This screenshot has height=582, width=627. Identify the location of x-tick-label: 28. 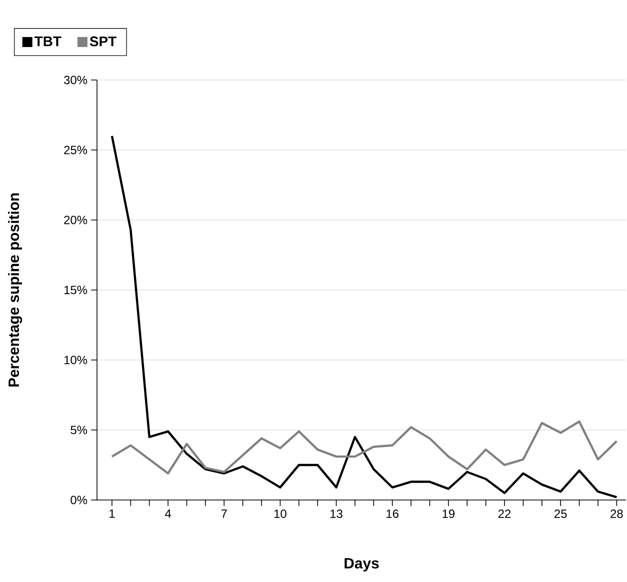
(616, 514).